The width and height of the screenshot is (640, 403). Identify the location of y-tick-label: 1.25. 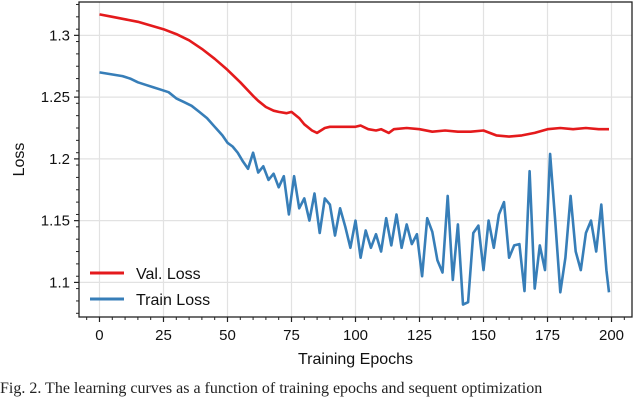
(55, 97).